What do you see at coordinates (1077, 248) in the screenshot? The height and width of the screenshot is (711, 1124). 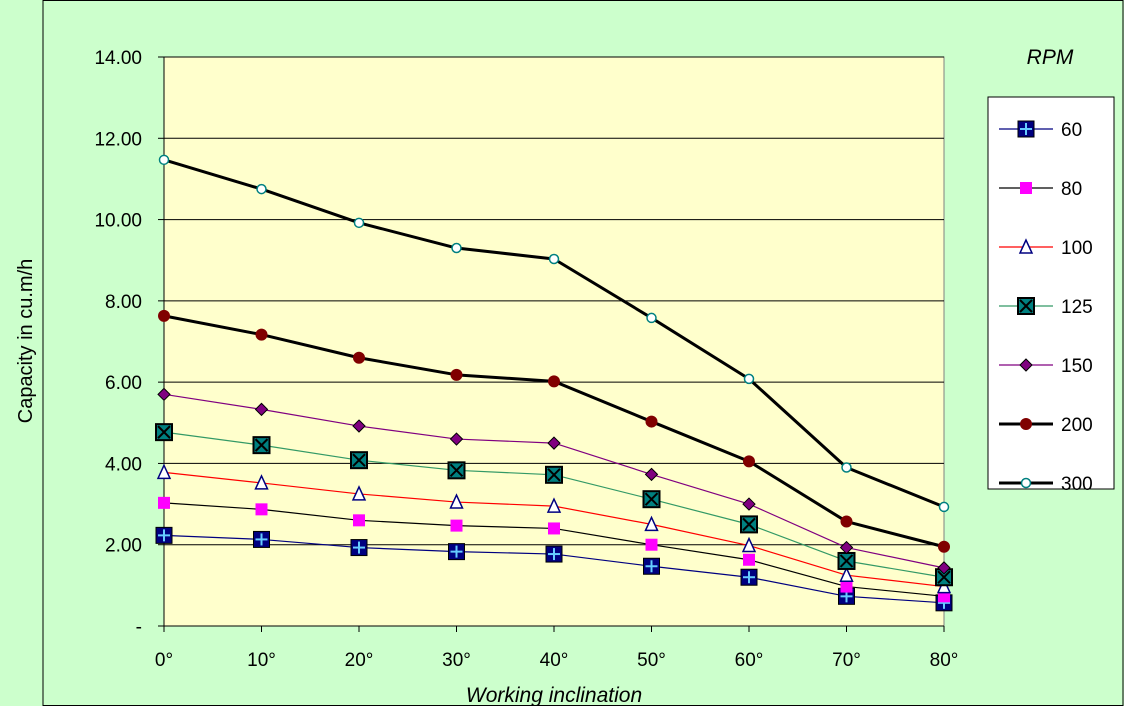 I see `legend-label: 100` at bounding box center [1077, 248].